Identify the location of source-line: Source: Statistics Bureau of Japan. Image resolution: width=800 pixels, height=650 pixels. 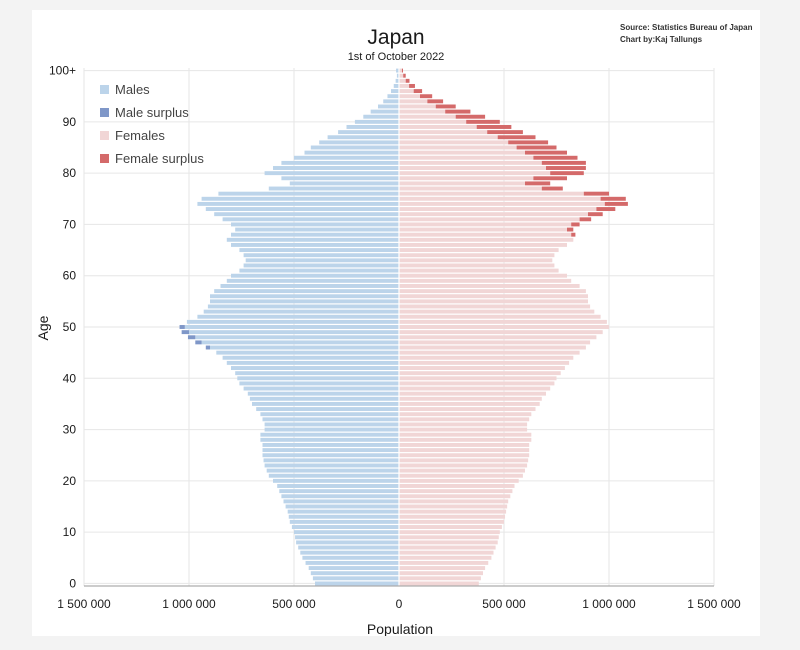
(686, 27).